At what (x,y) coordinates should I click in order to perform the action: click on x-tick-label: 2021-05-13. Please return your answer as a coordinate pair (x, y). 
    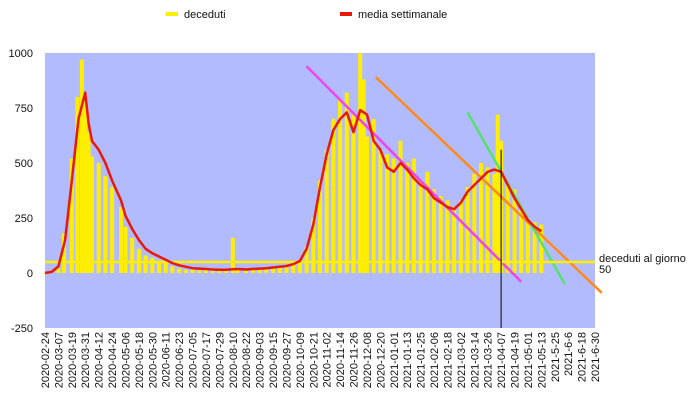
    Looking at the image, I should click on (542, 360).